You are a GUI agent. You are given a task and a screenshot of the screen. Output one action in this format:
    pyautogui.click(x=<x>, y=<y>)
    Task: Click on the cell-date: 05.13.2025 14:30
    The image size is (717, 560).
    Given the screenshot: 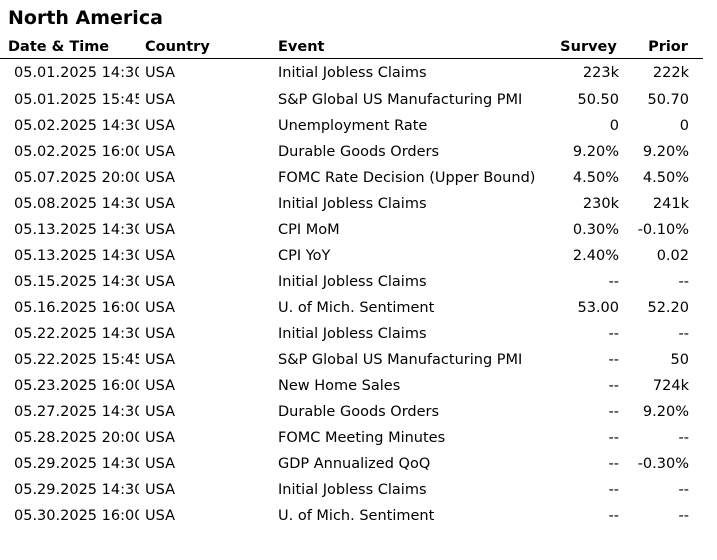 What is the action you would take?
    pyautogui.click(x=76, y=256)
    